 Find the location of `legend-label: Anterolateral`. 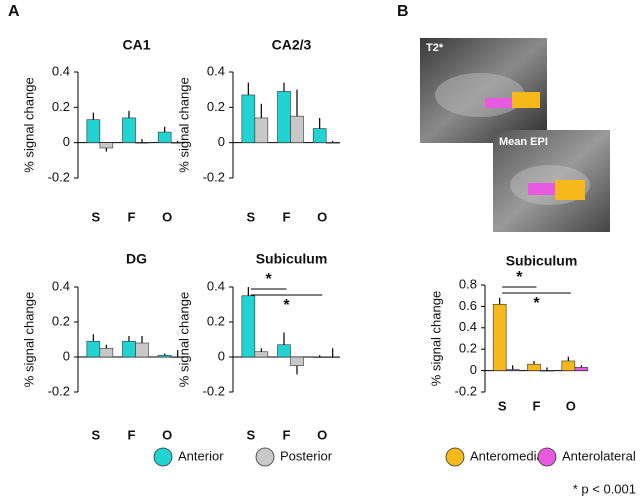

legend-label: Anterolateral is located at coordinates (599, 455).